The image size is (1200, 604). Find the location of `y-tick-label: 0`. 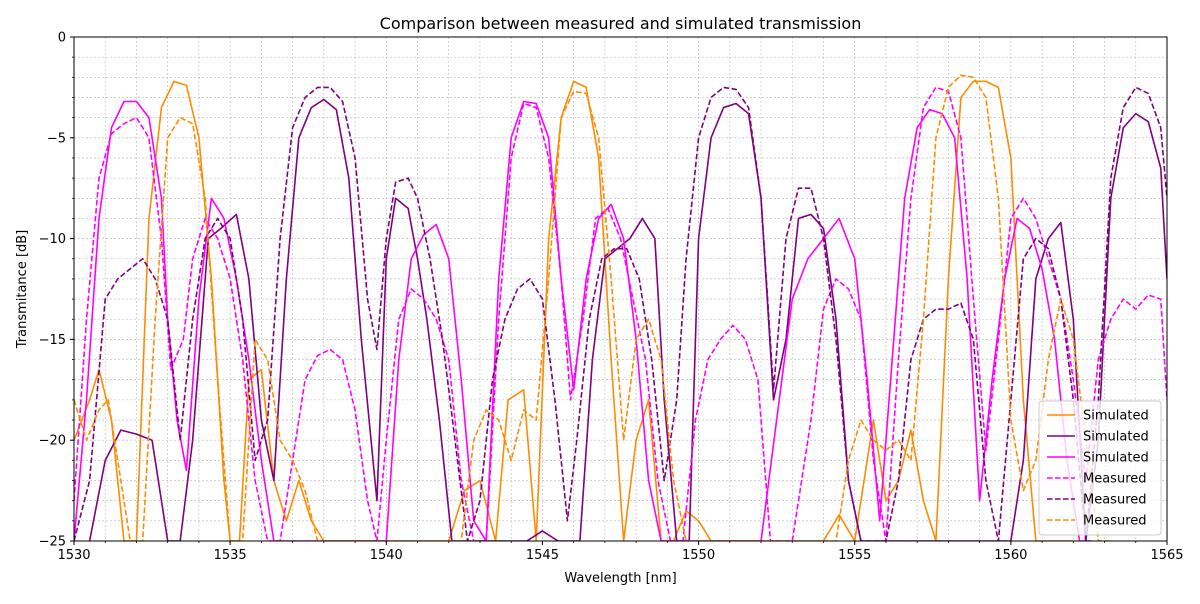

y-tick-label: 0 is located at coordinates (62, 38).